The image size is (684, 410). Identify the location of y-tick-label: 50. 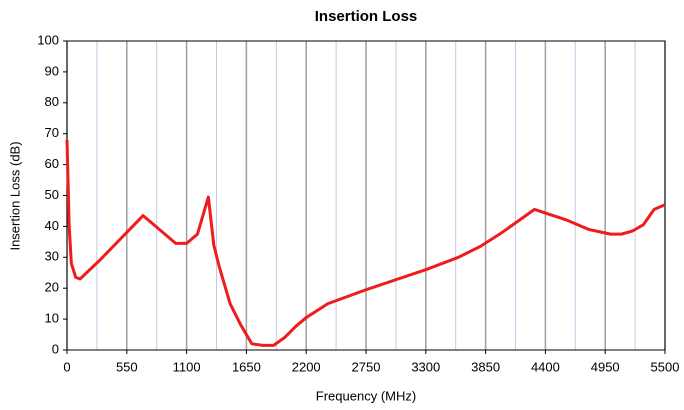
(52, 194).